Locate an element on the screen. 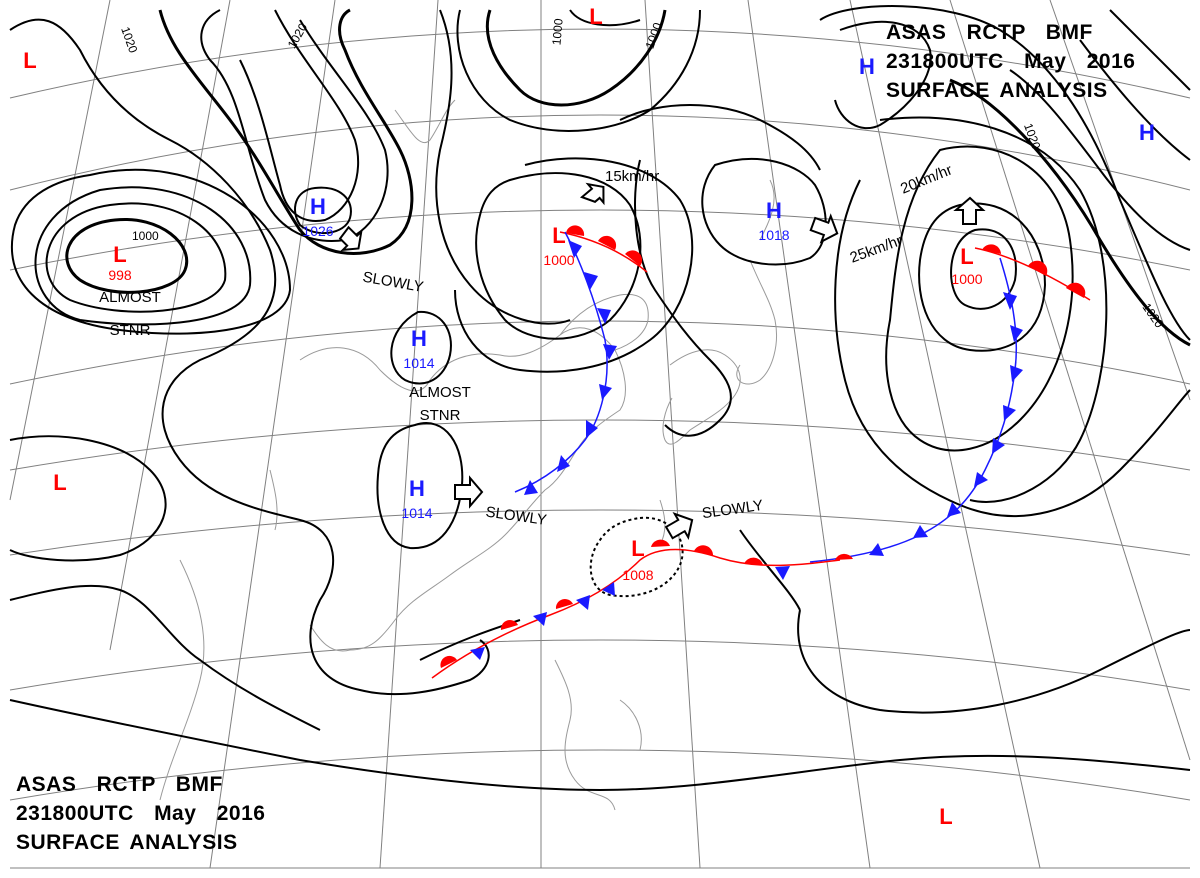  pressure-value: 1018 is located at coordinates (773, 235).